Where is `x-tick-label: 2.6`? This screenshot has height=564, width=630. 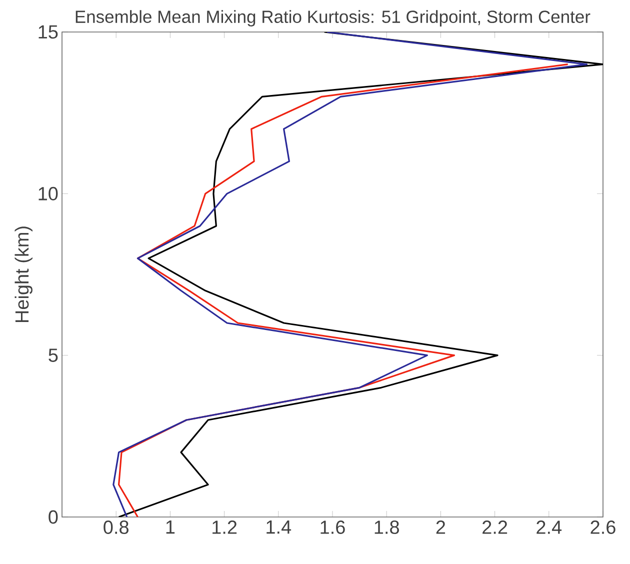
x-tick-label: 2.6 is located at coordinates (603, 527).